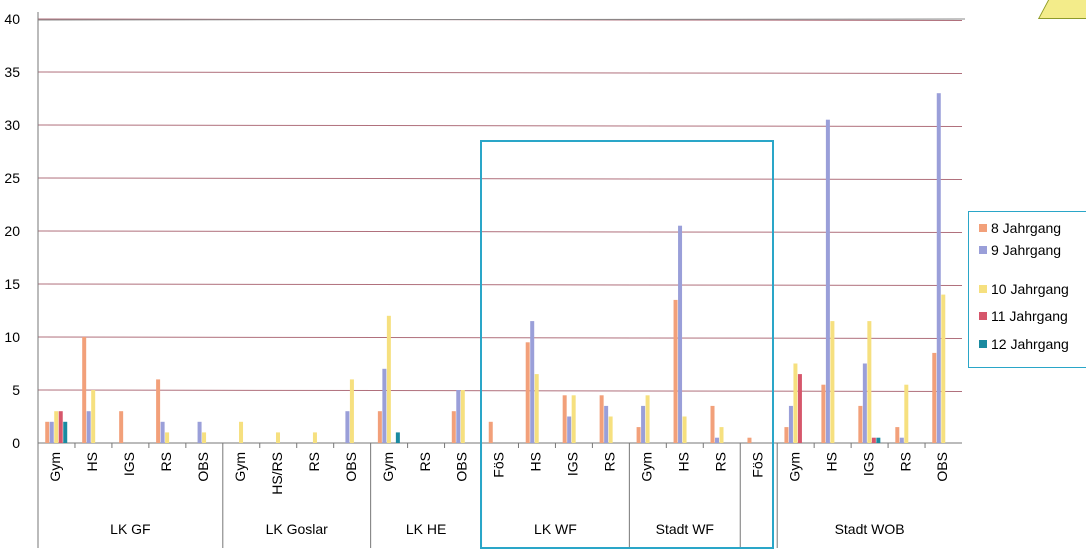 This screenshot has width=1086, height=551. I want to click on legend-item: 11 Jahrgang, so click(1023, 316).